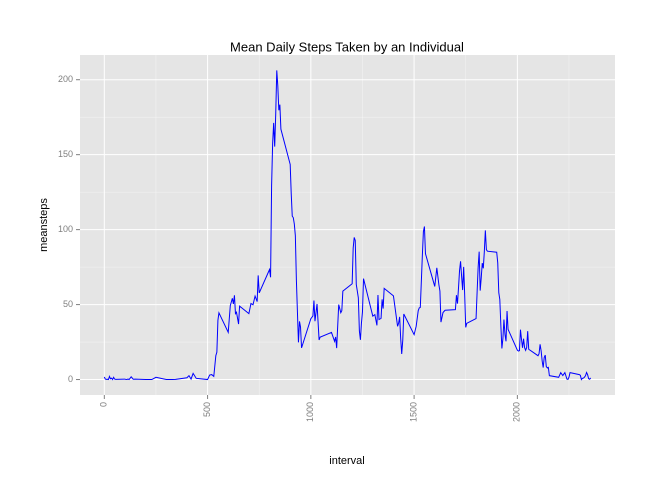 This screenshot has height=480, width=672. I want to click on y-tick-label: 50, so click(68, 304).